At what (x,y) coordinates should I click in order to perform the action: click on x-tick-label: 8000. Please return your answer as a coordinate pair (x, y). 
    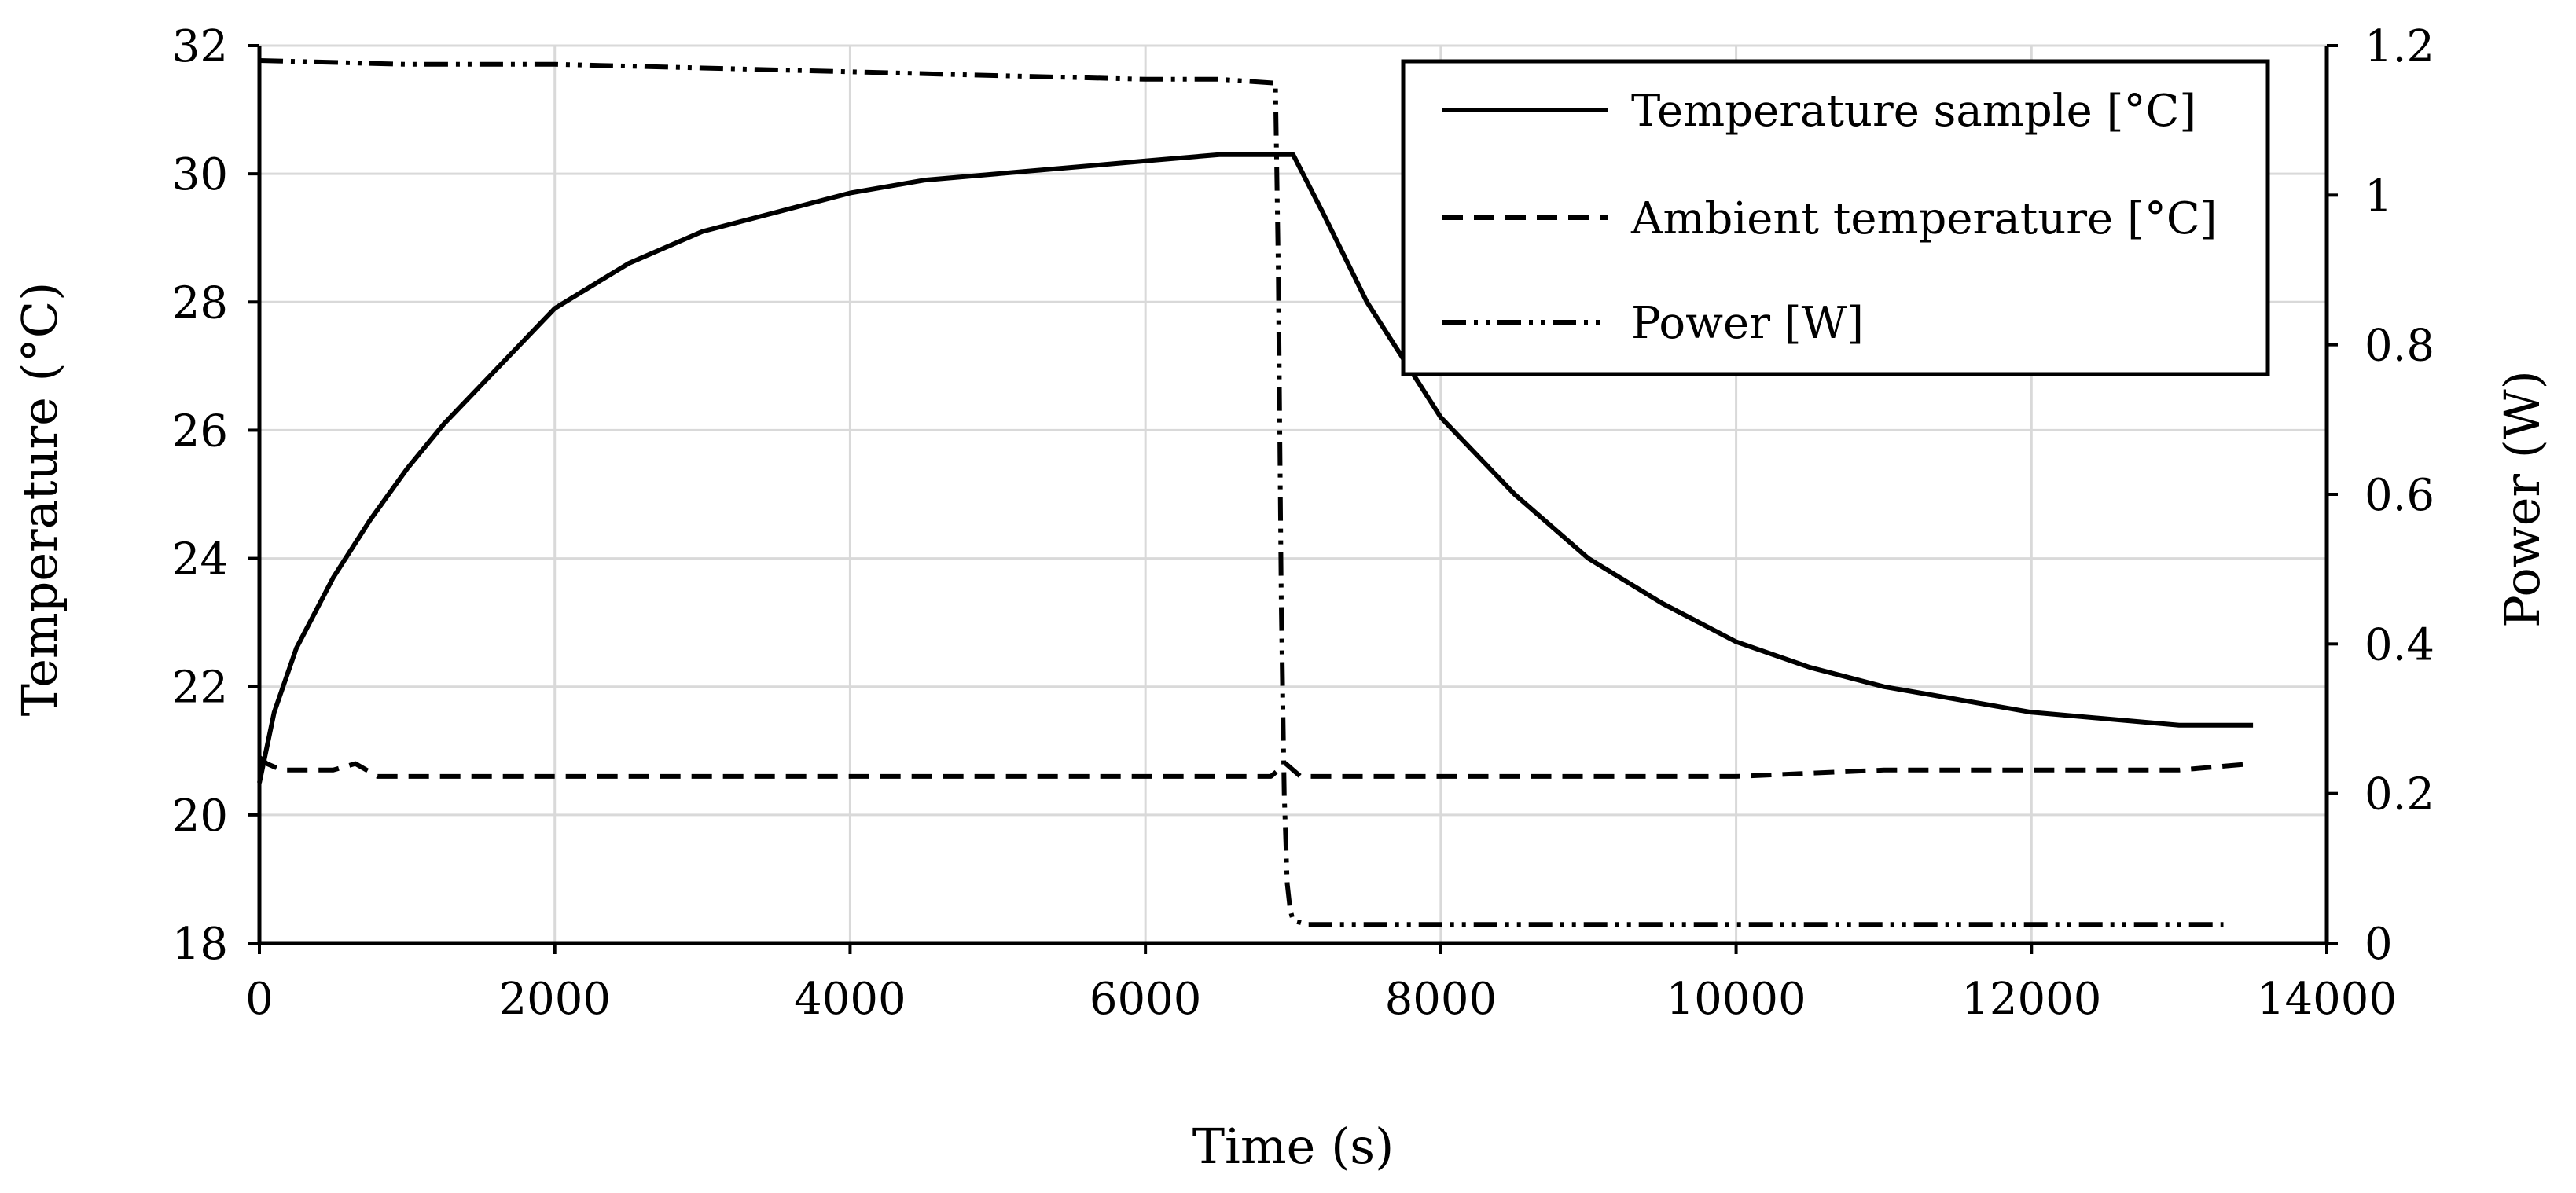
    Looking at the image, I should click on (1441, 999).